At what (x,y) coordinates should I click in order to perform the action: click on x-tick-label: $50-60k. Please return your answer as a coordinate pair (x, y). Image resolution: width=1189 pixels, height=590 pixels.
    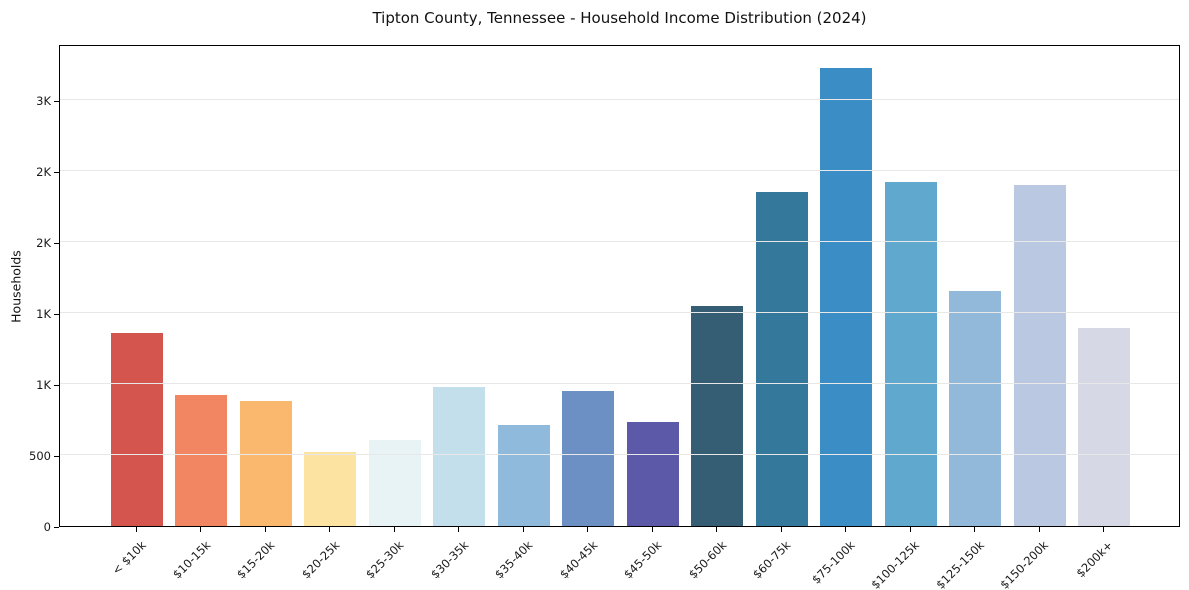
    Looking at the image, I should click on (707, 560).